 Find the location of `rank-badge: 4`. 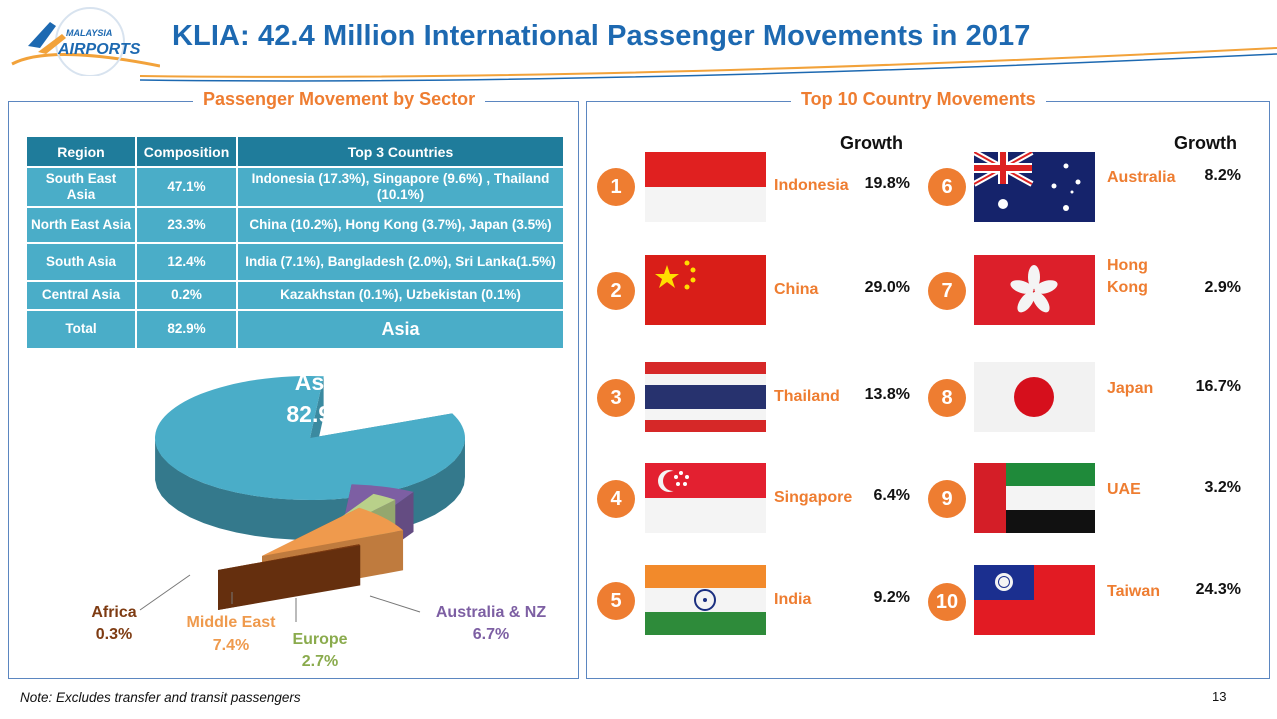

rank-badge: 4 is located at coordinates (616, 499).